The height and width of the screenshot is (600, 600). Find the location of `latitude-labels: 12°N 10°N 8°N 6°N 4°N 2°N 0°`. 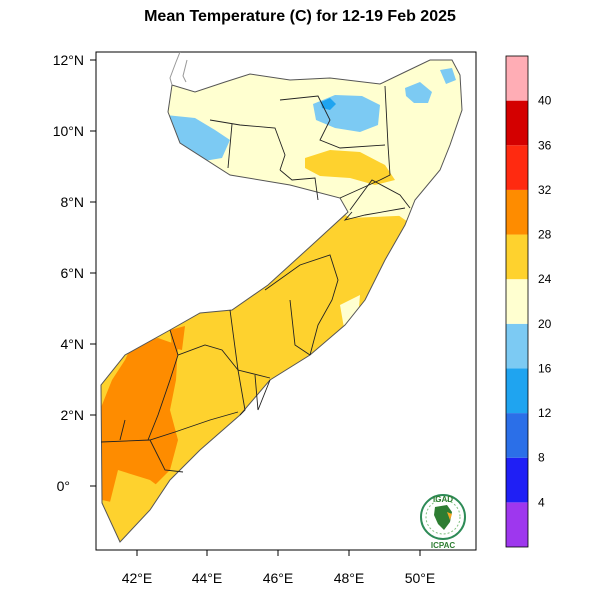

latitude-labels: 12°N 10°N 8°N 6°N 4°N 2°N 0° is located at coordinates (68, 273).